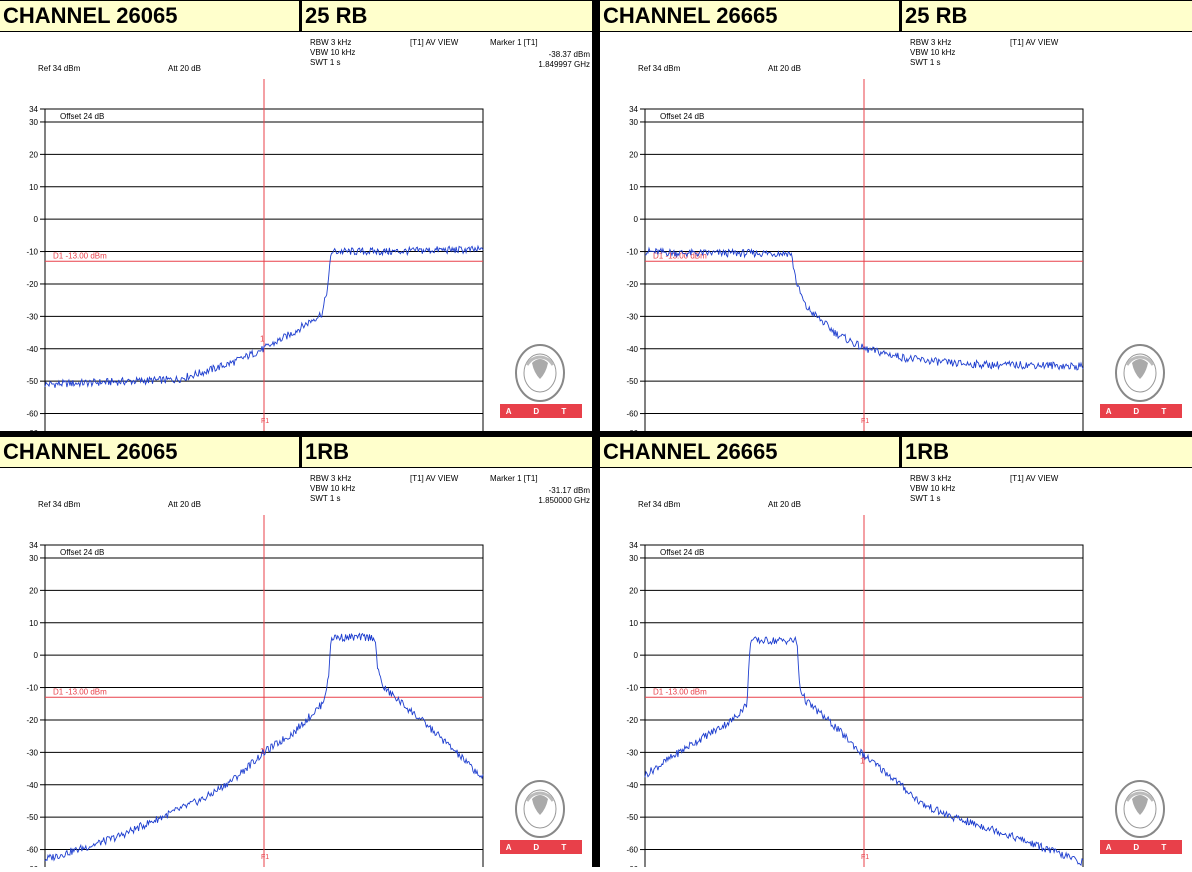 This screenshot has height=872, width=1192. I want to click on marker-readout-level: -38.37 dBm, so click(570, 54).